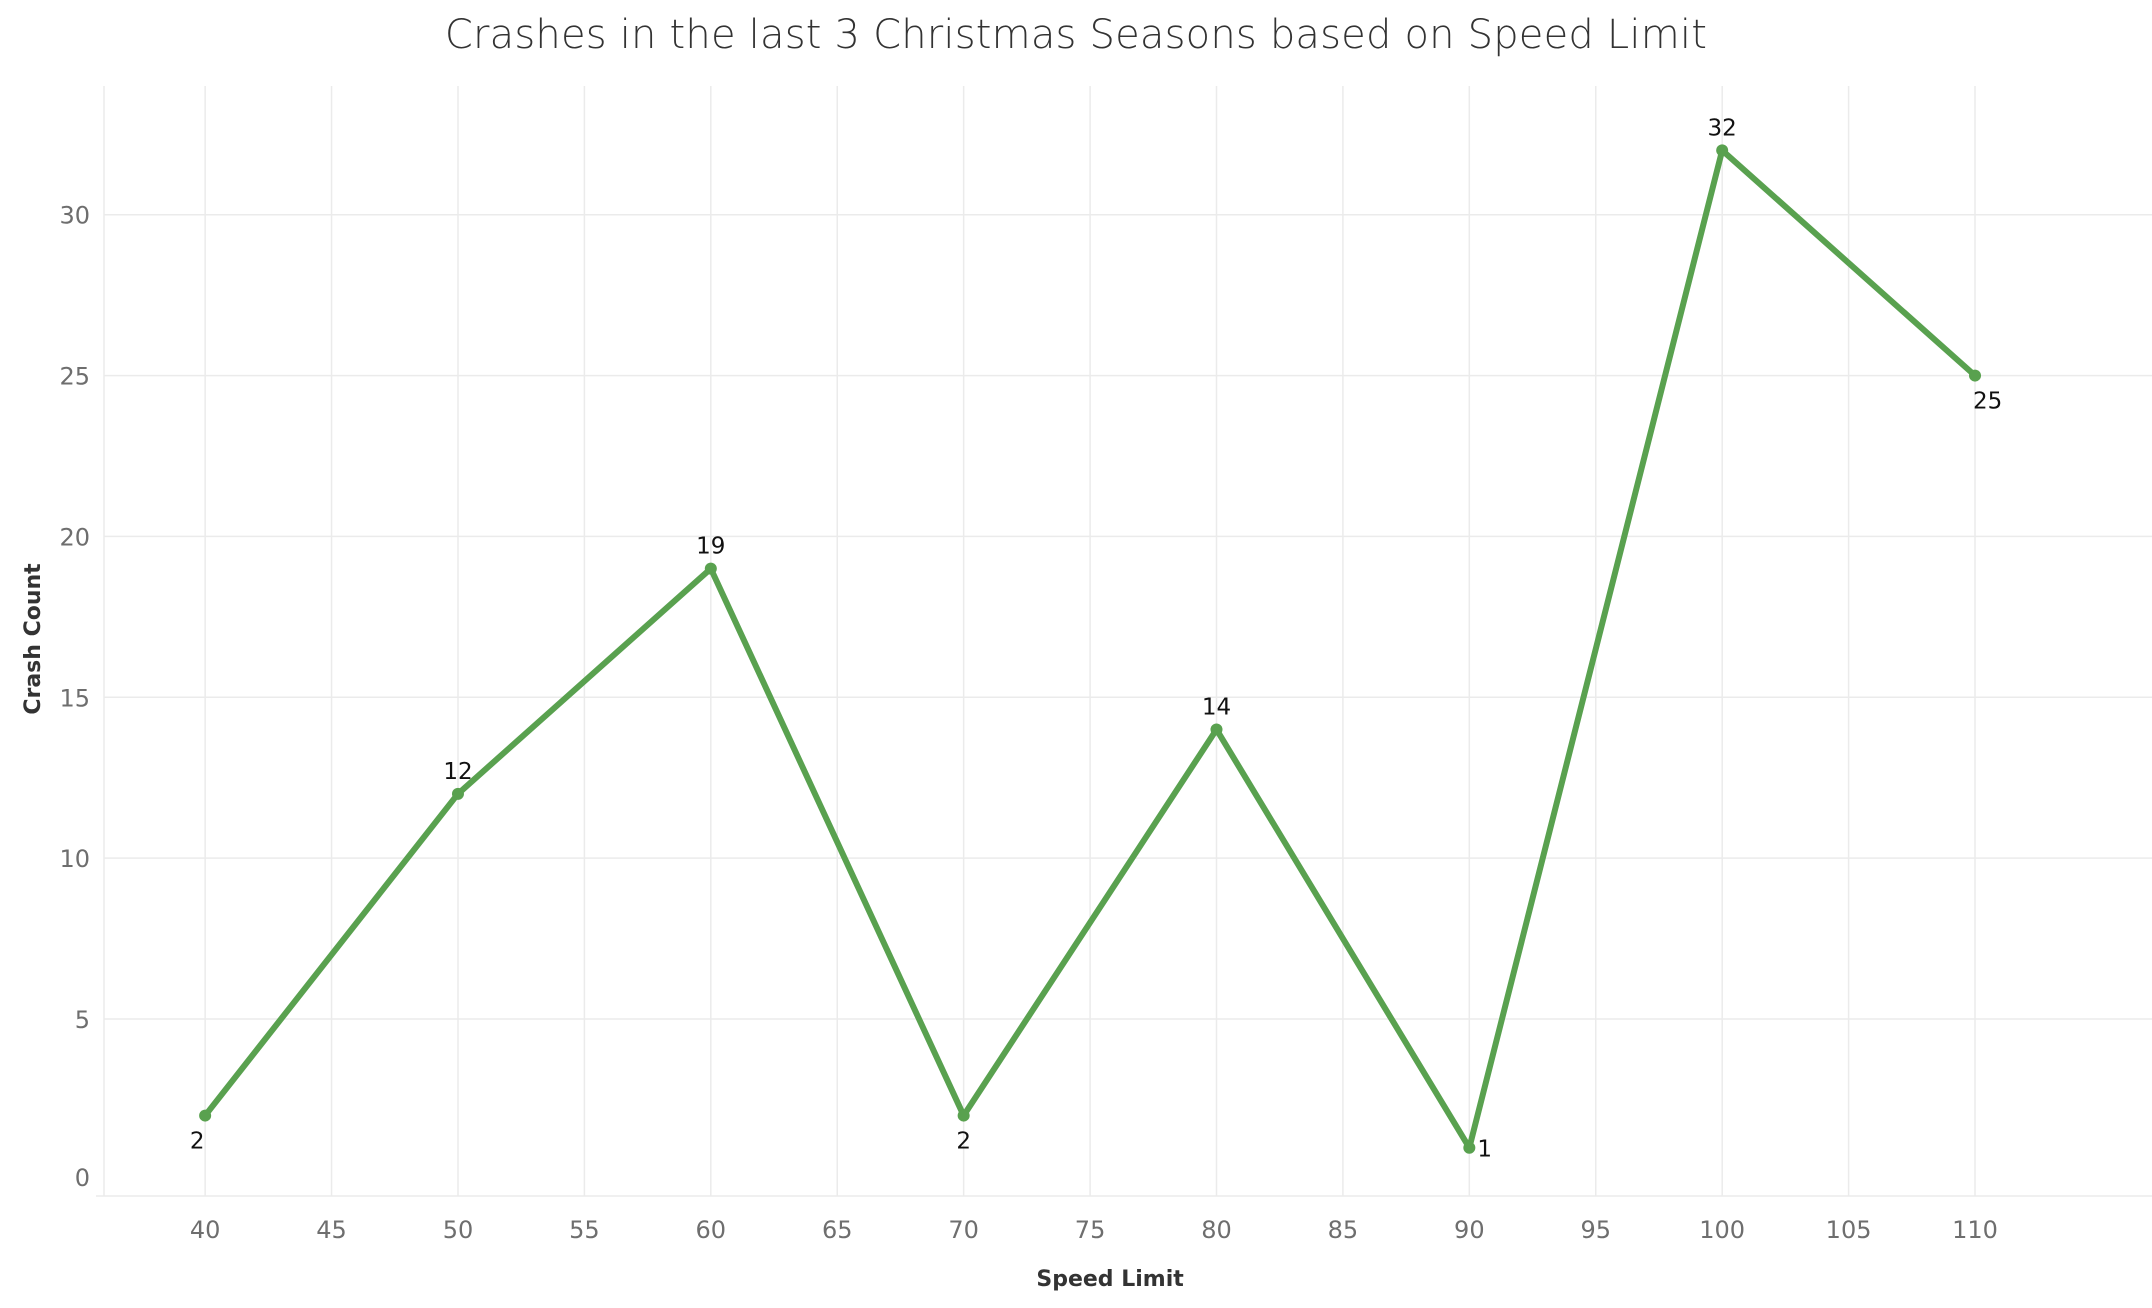 The height and width of the screenshot is (1308, 2152). I want to click on data-label: 12, so click(457, 772).